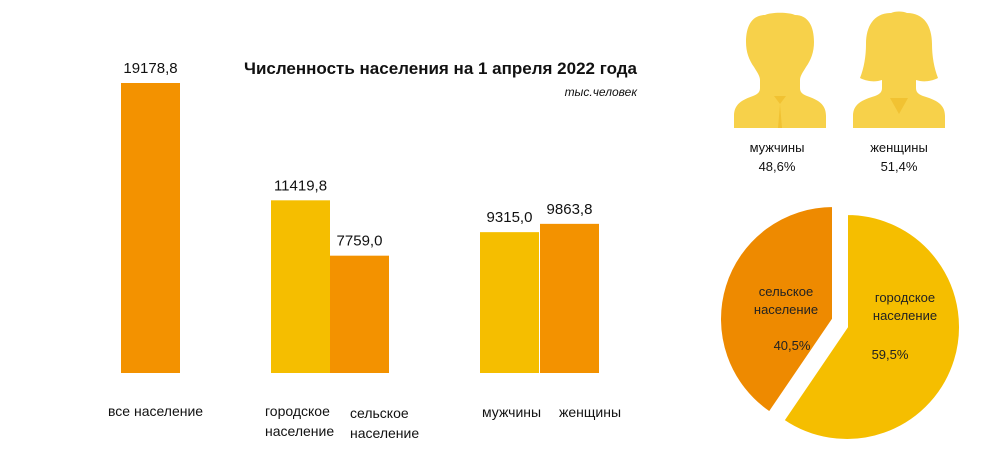  I want to click on bar-value-label-2: 7759,0, so click(360, 241).